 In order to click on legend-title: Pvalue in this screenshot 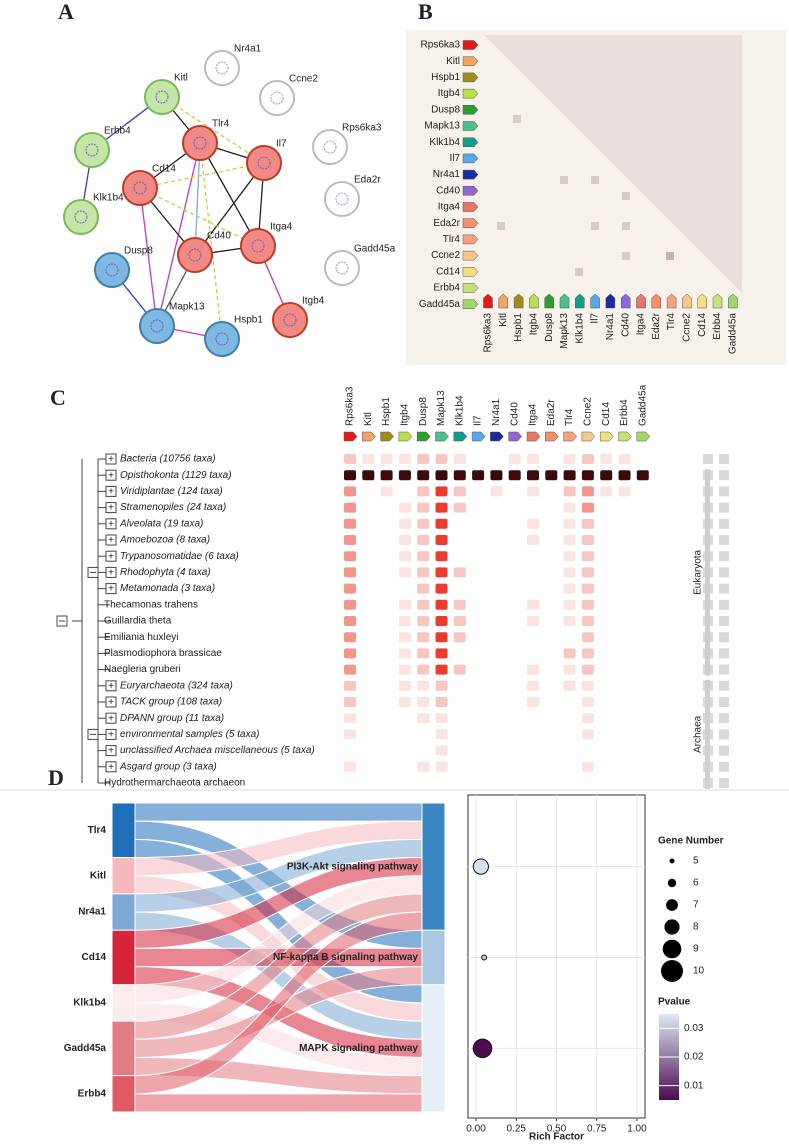, I will do `click(674, 1002)`.